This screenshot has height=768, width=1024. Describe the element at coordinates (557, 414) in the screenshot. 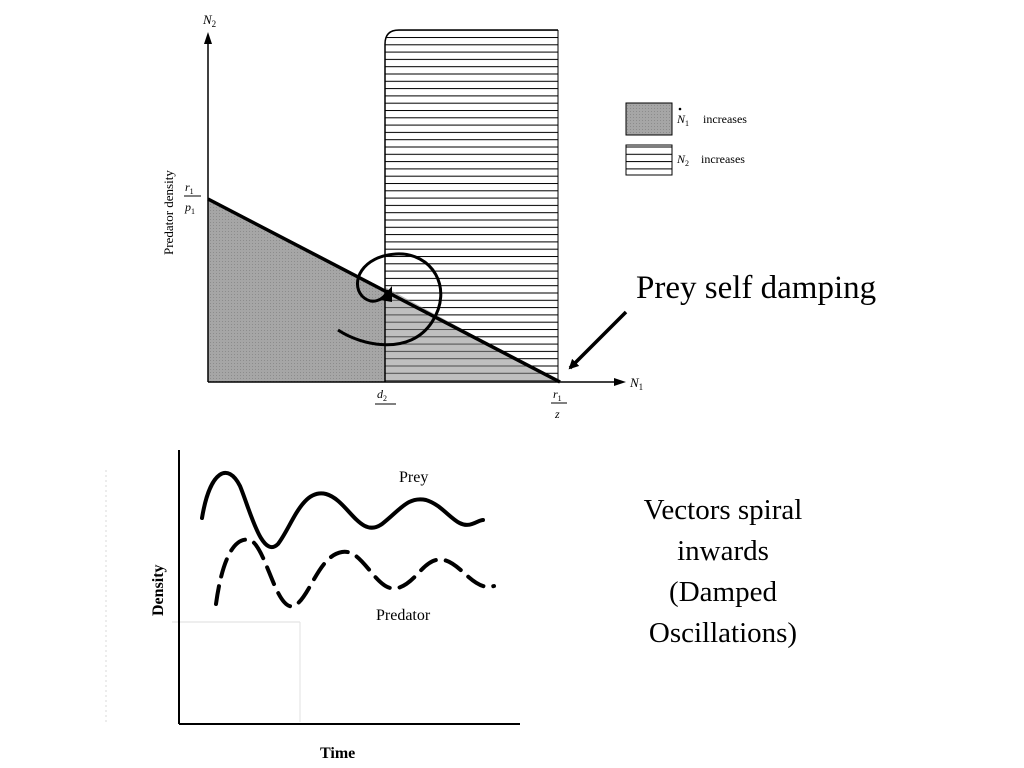

I see `svg-text: z` at that location.